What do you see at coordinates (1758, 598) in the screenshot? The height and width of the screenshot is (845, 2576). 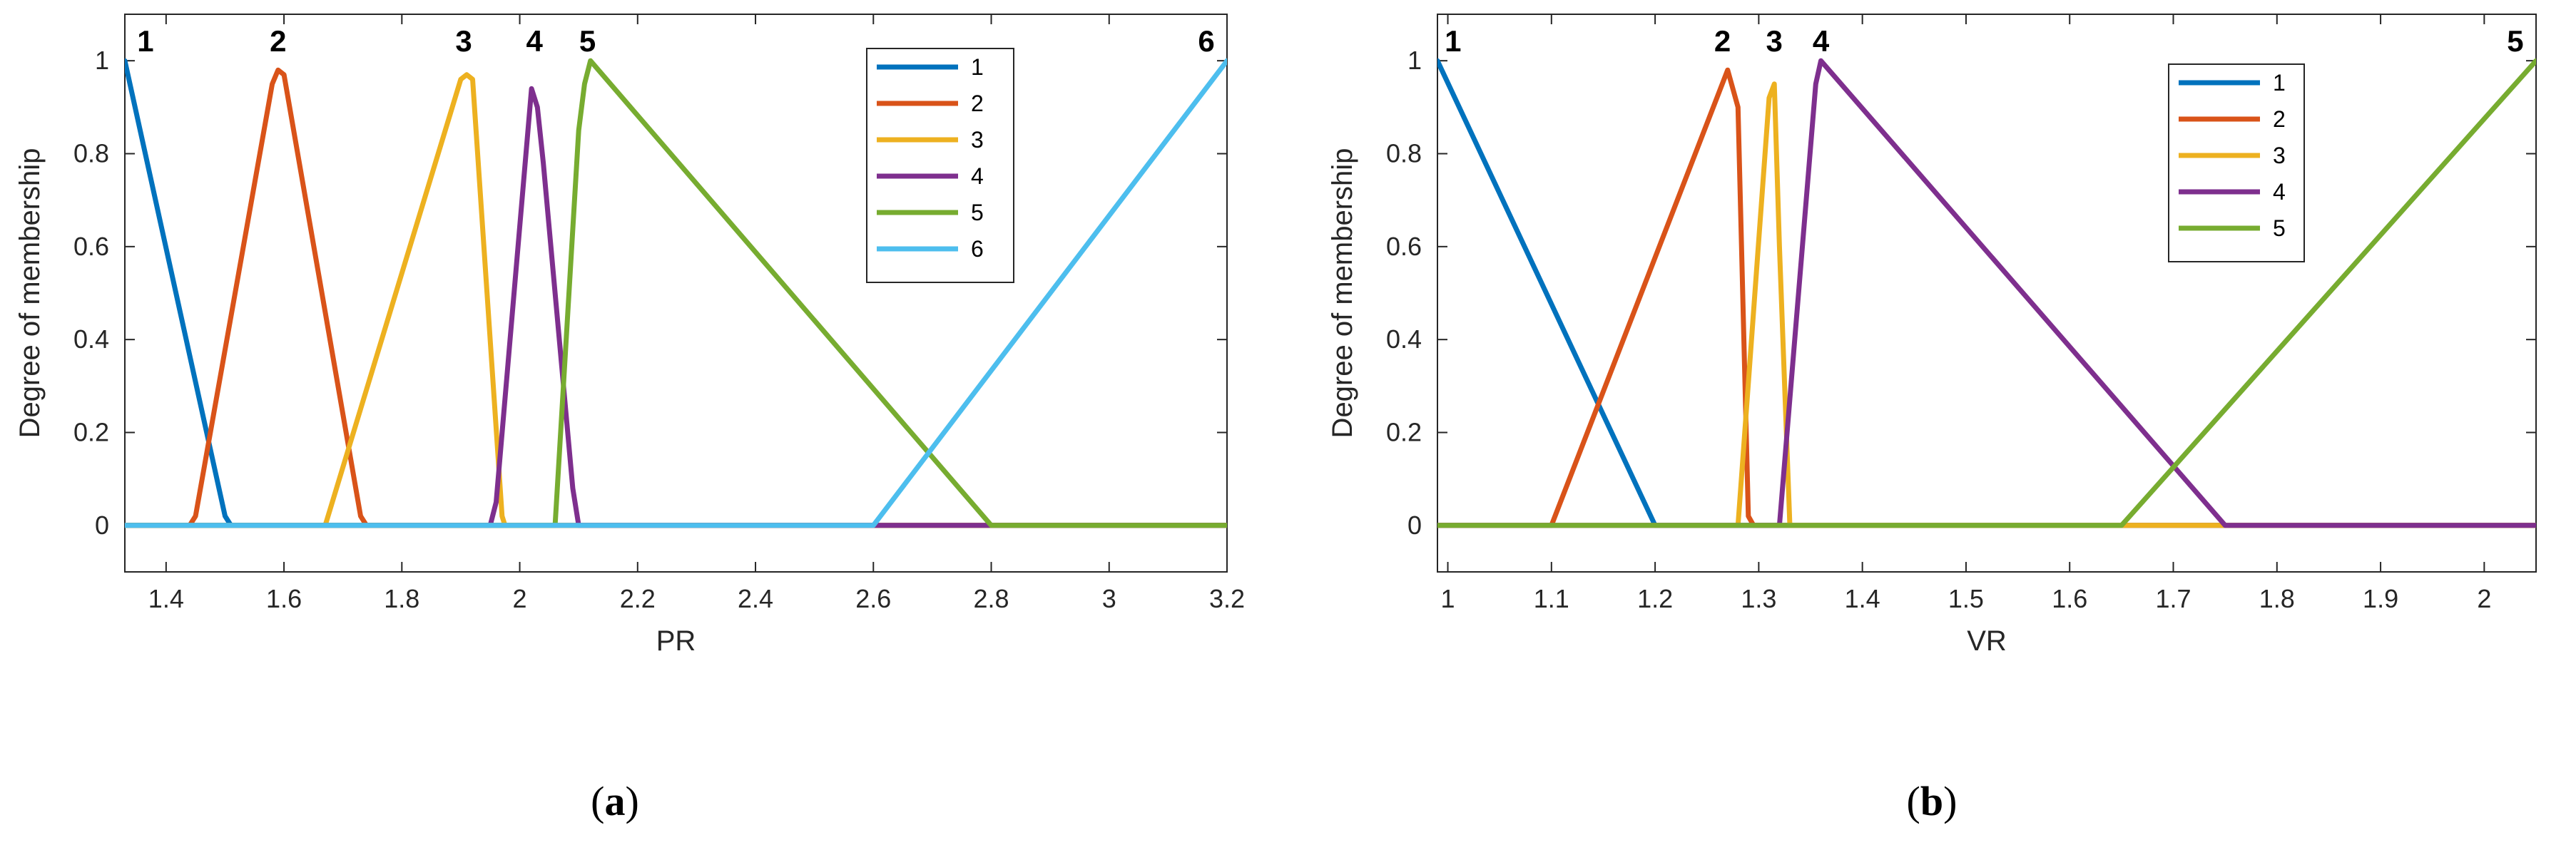 I see `x-tick-label: 1.3` at bounding box center [1758, 598].